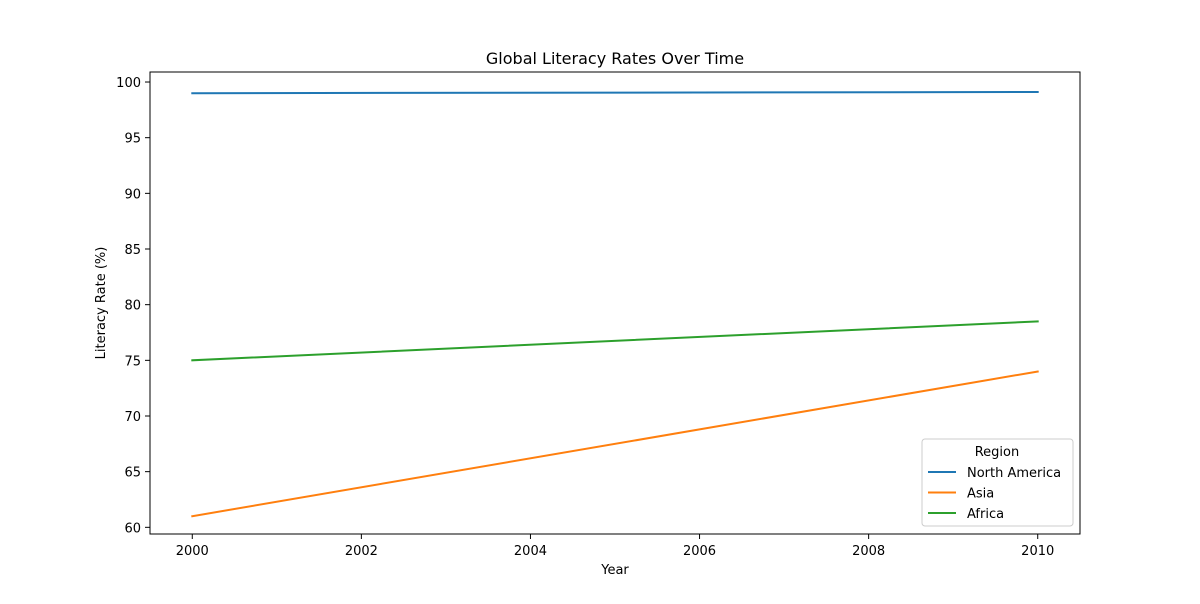 Image resolution: width=1200 pixels, height=604 pixels. What do you see at coordinates (132, 417) in the screenshot?
I see `y-tick-label: 70` at bounding box center [132, 417].